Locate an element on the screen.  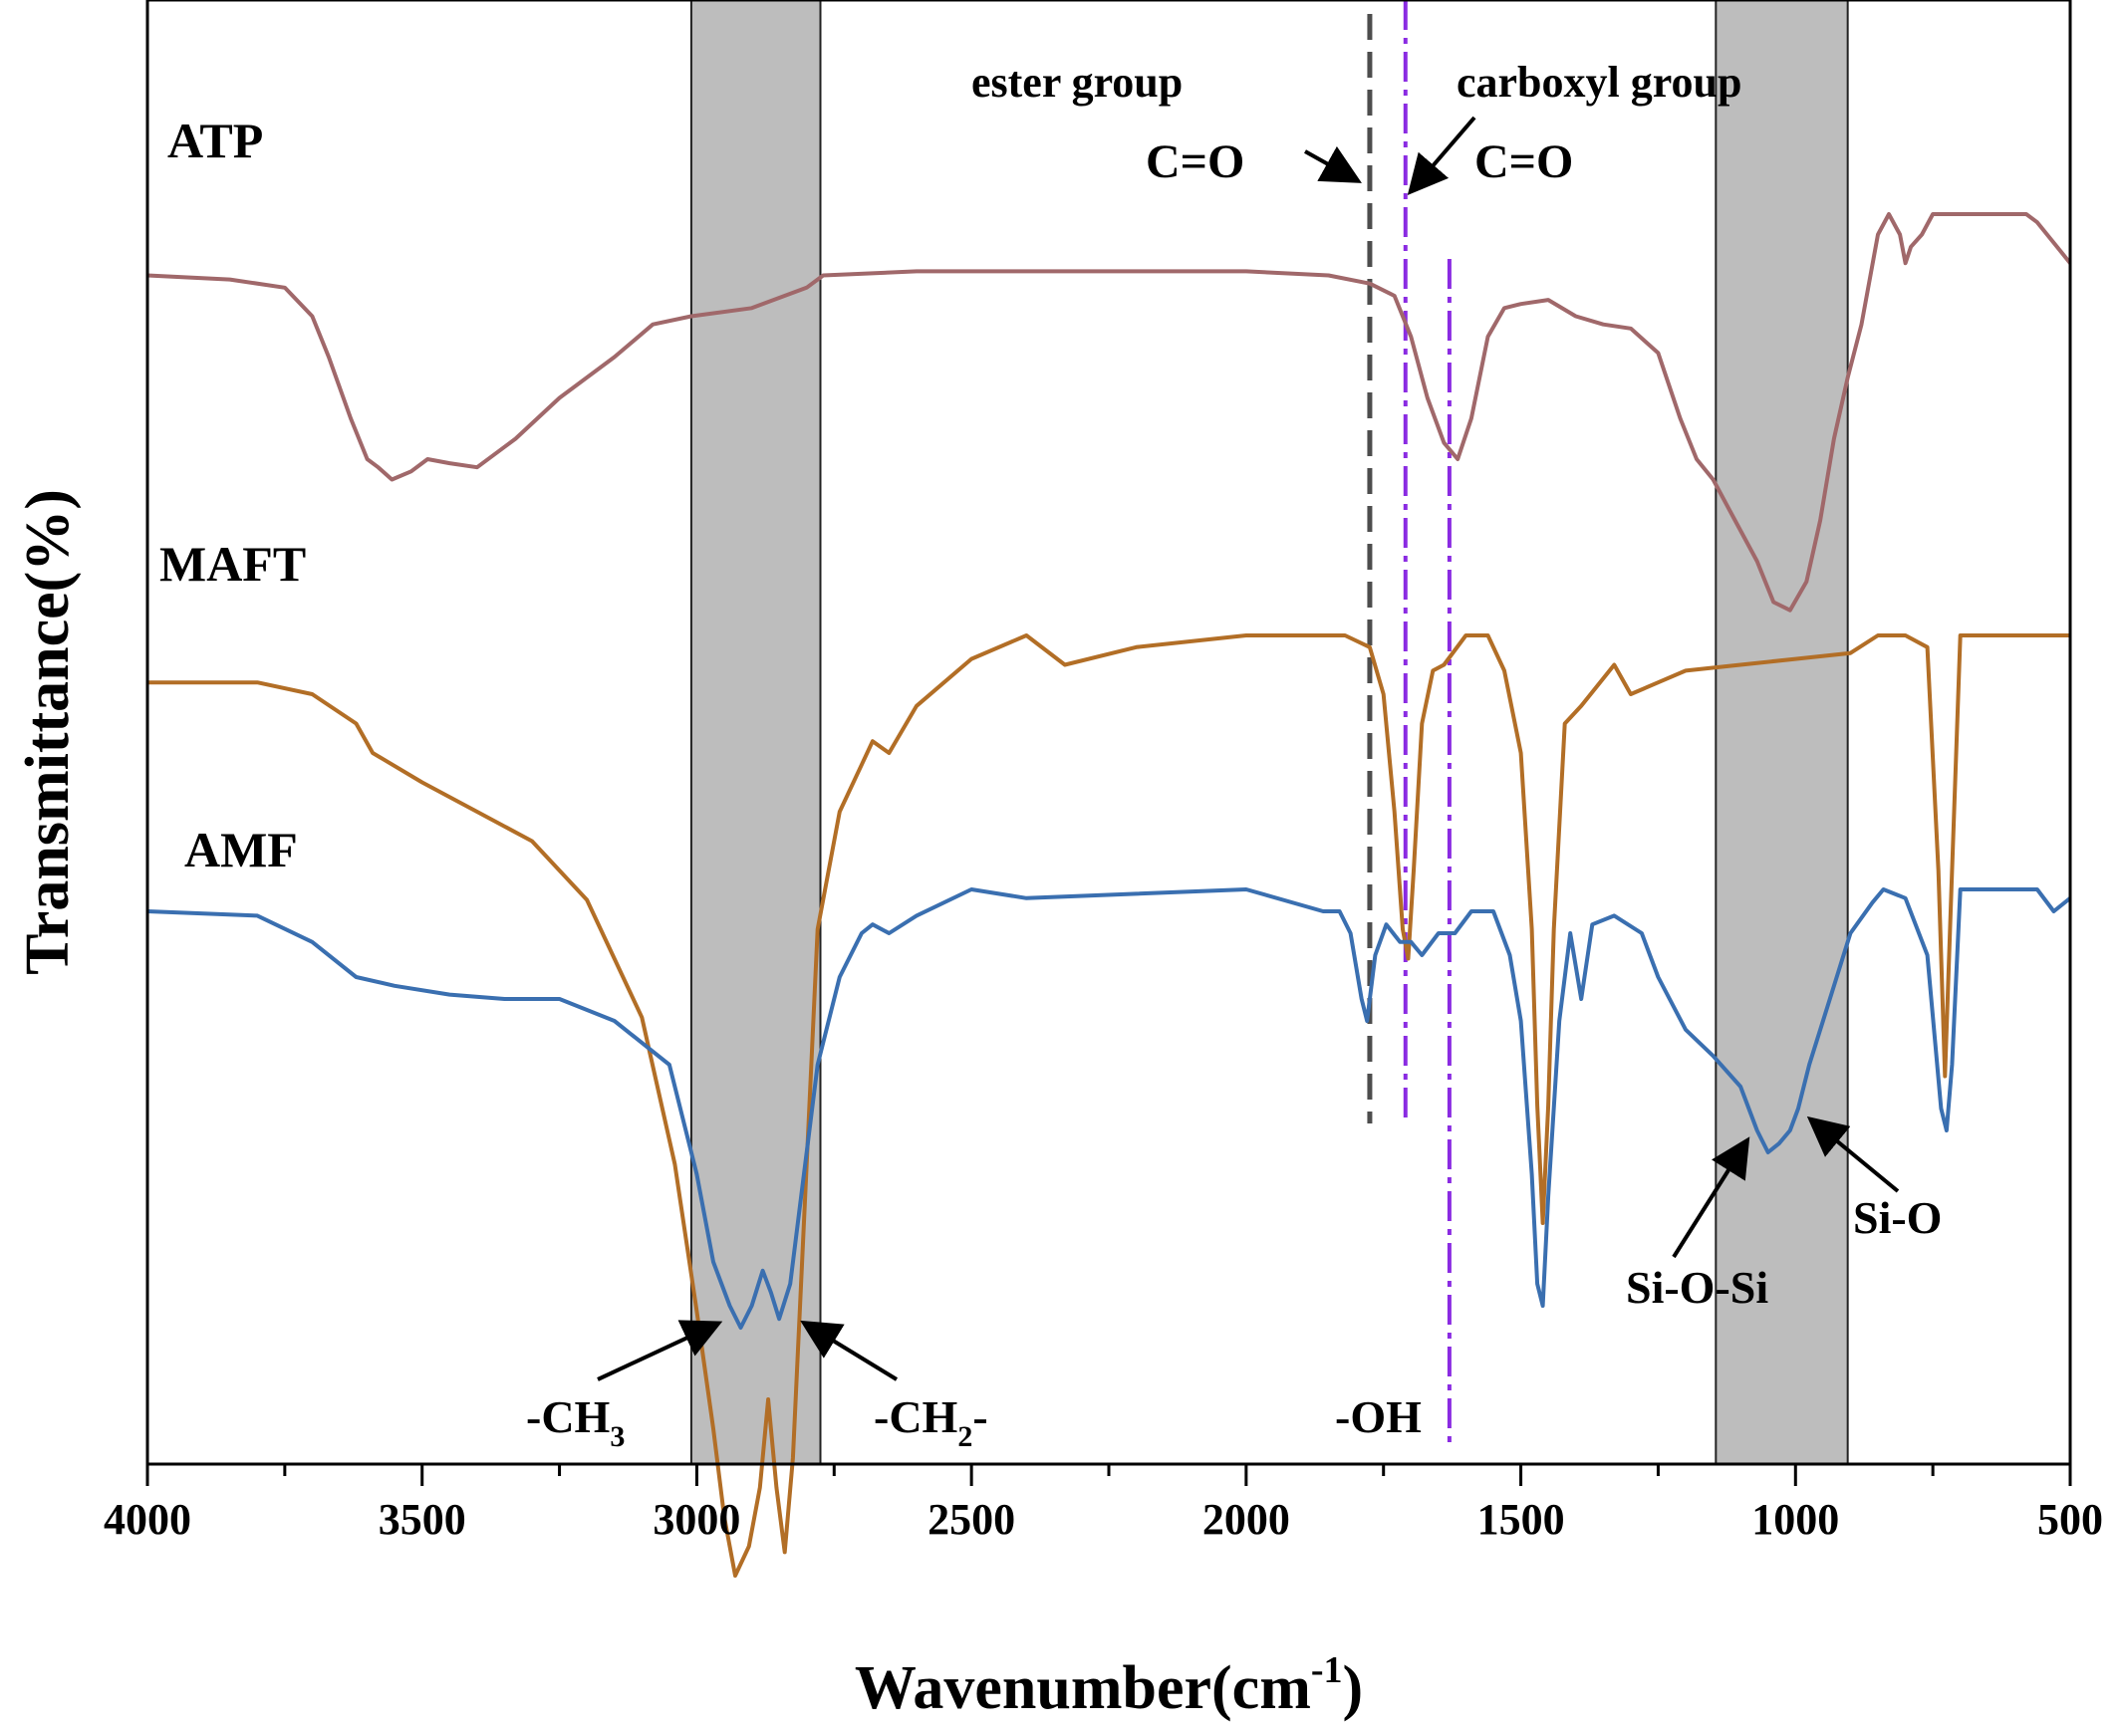
ch3-label: -CH3 is located at coordinates (575, 1422).